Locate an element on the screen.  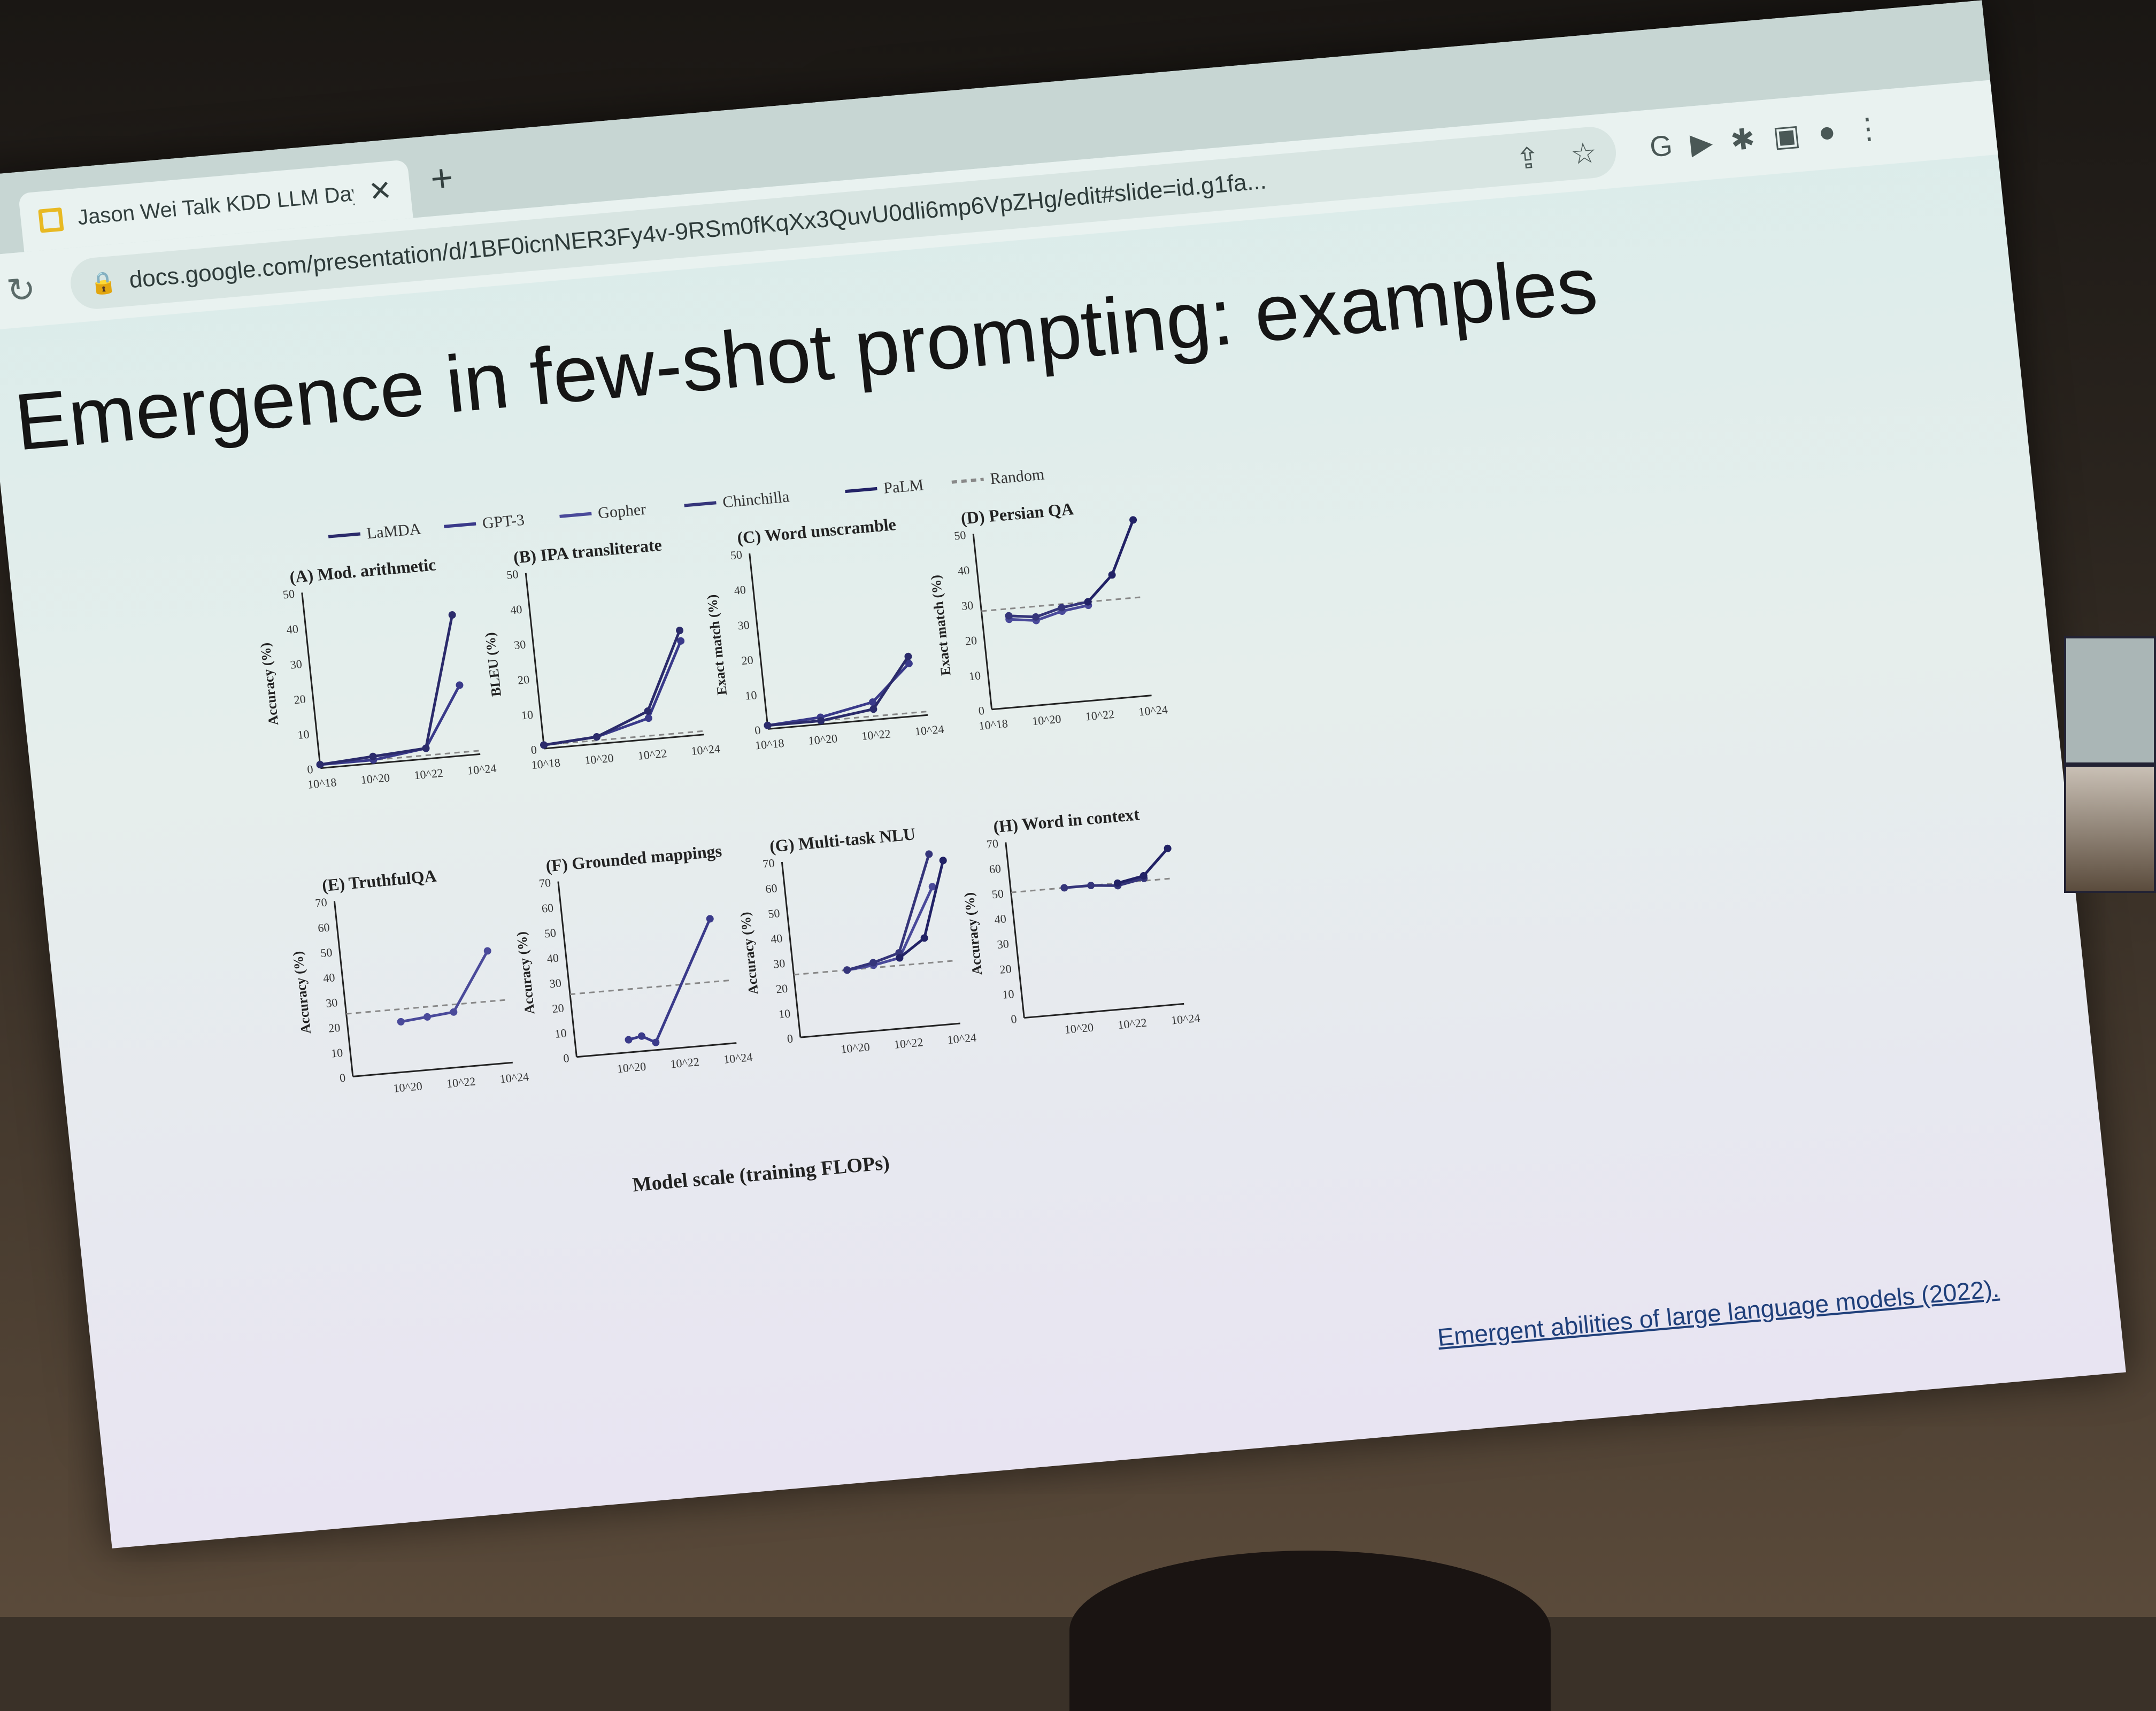
shared-x-axis-label: Model scale (training FLOPs) is located at coordinates (761, 1174).